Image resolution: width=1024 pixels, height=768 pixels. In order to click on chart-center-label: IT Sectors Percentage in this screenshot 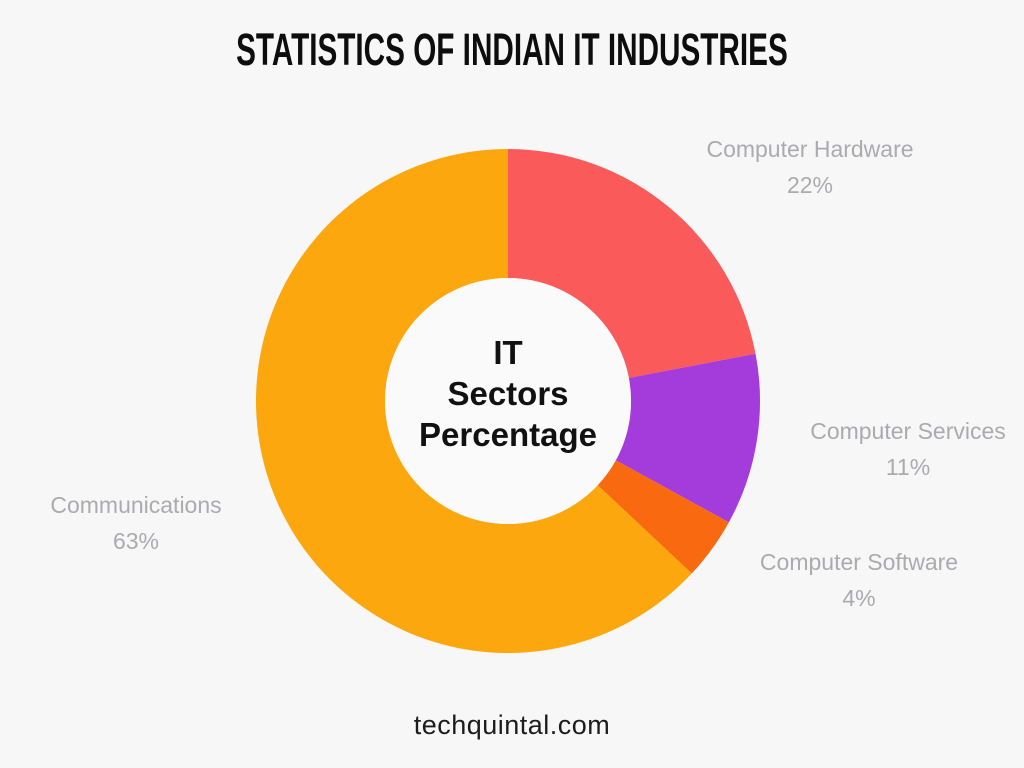, I will do `click(508, 393)`.